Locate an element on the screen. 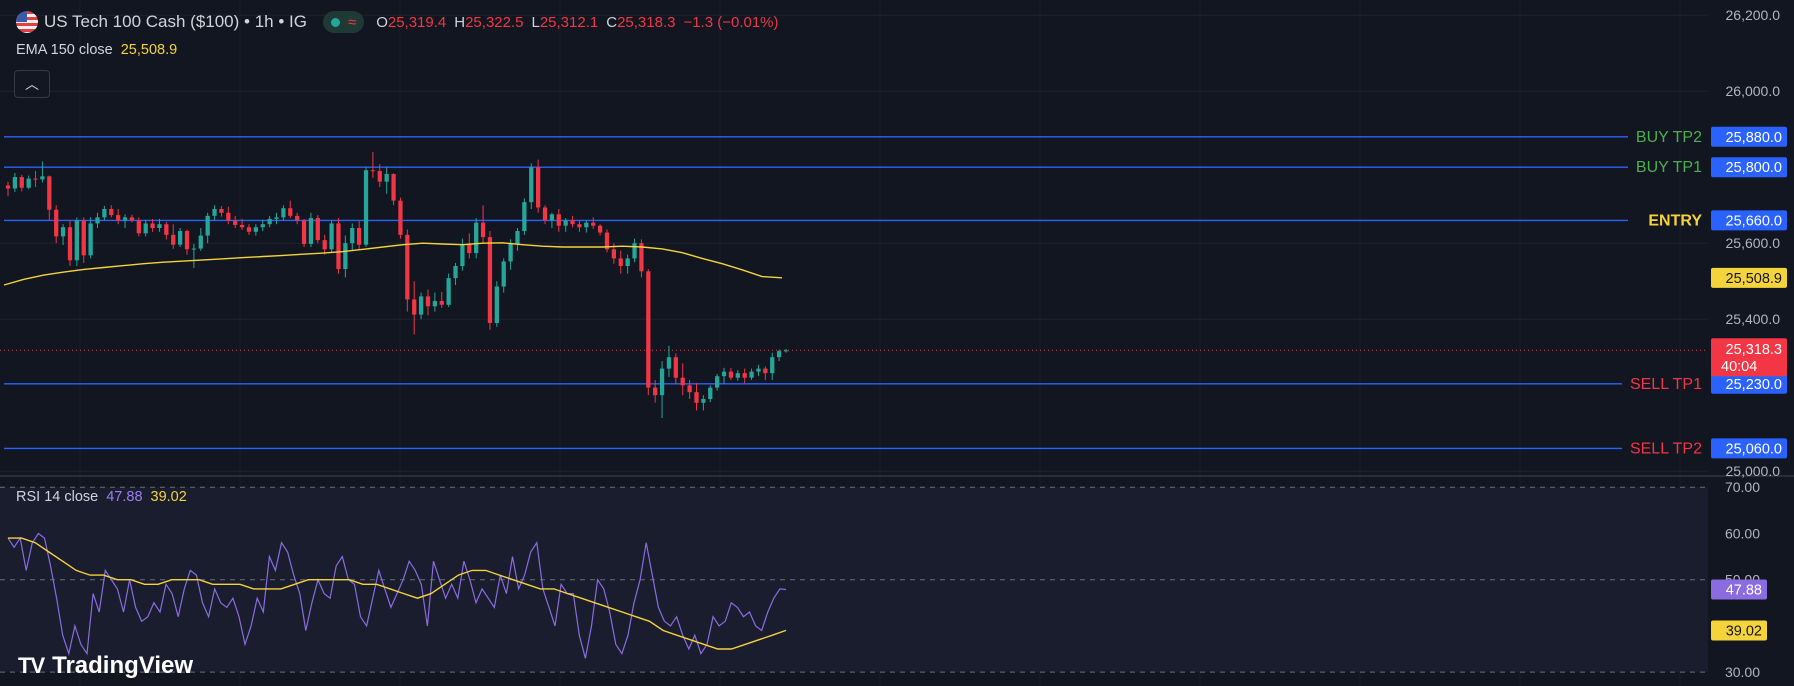  tradingview-wordmark: TradingView is located at coordinates (123, 665).